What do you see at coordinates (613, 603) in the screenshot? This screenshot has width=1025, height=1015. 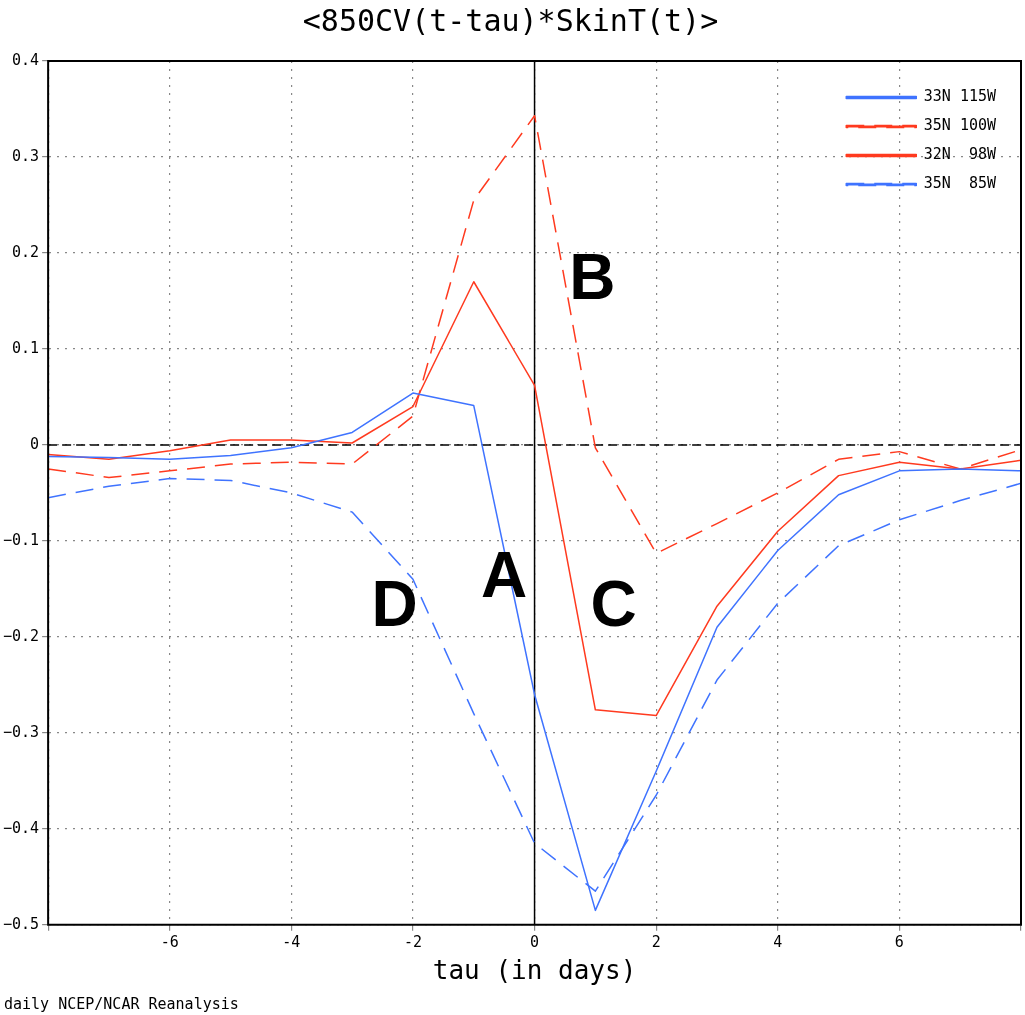 I see `annotation: C` at bounding box center [613, 603].